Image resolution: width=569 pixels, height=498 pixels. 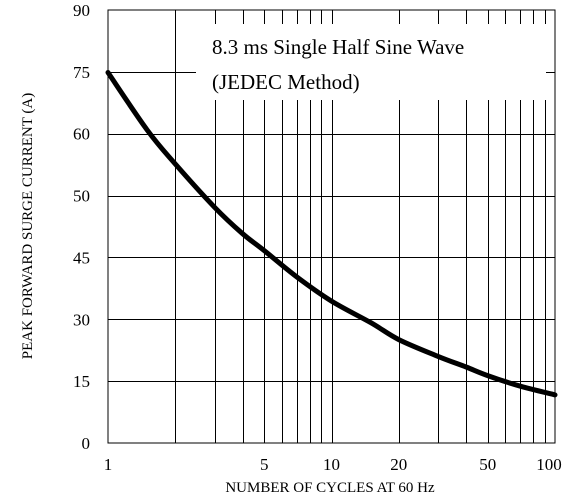 I want to click on x-tick-label: 10, so click(x=331, y=464).